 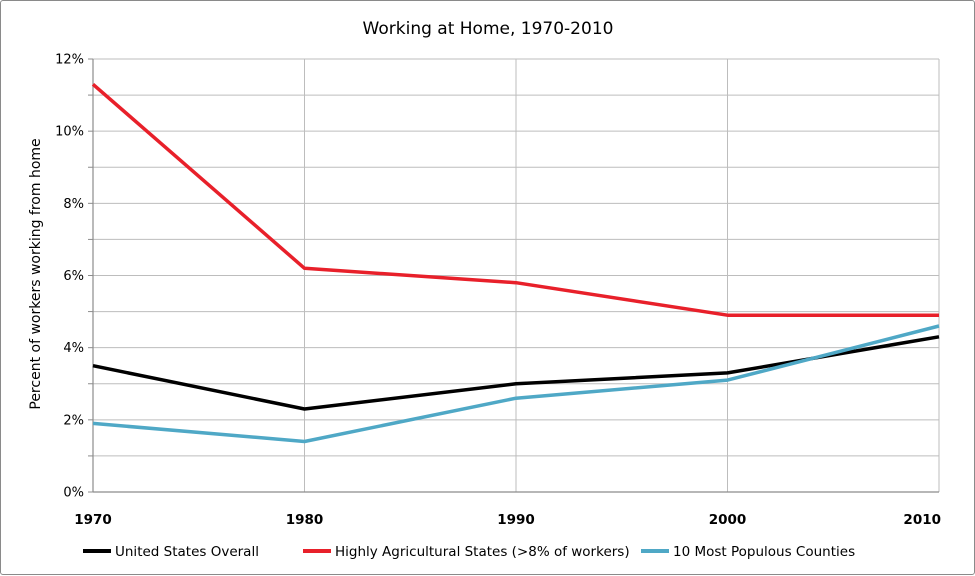 What do you see at coordinates (73, 204) in the screenshot?
I see `y-tick-label: 8%` at bounding box center [73, 204].